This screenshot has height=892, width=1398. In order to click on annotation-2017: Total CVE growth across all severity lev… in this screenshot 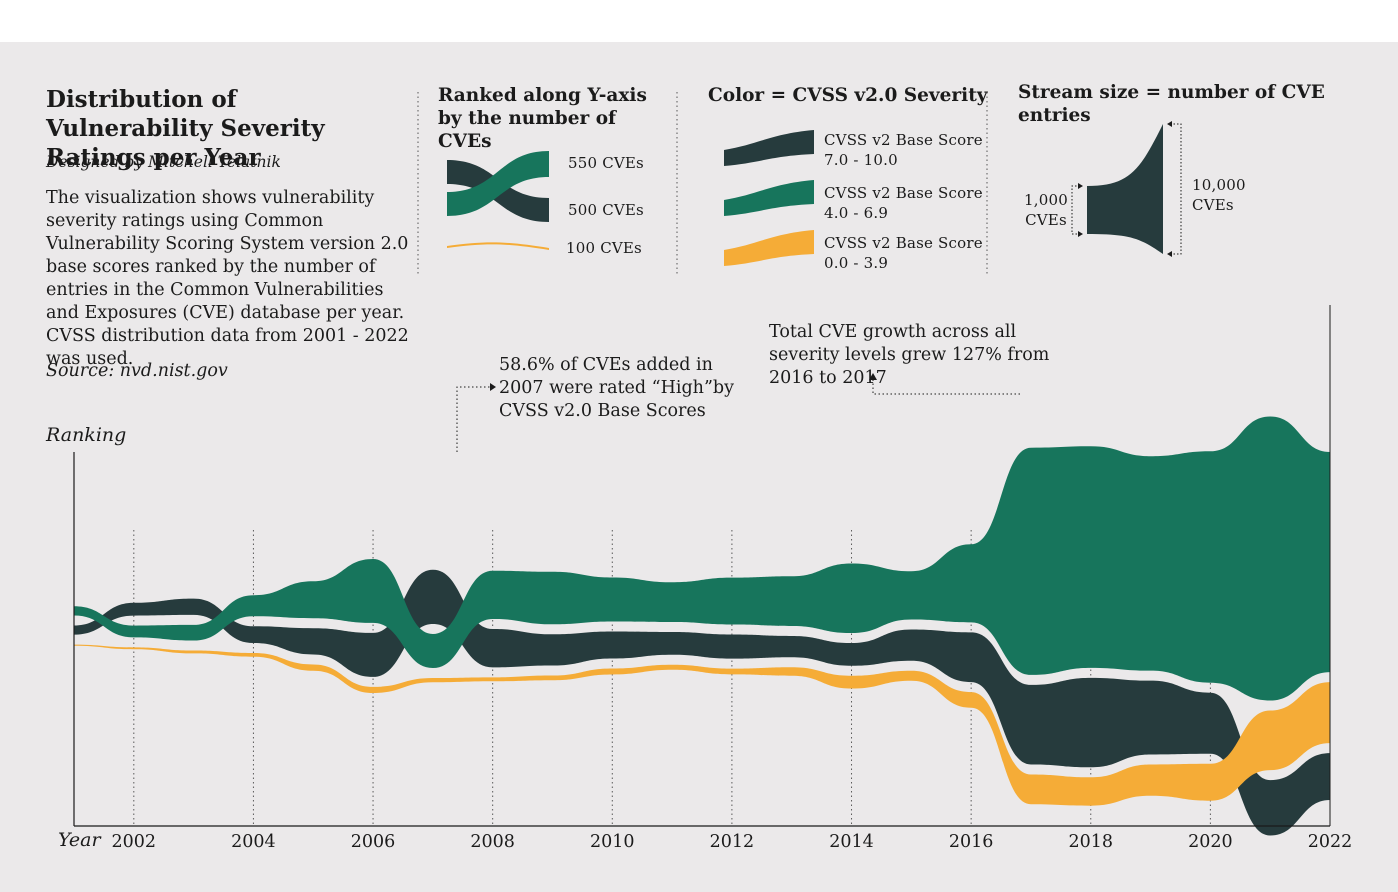, I will do `click(909, 355)`.